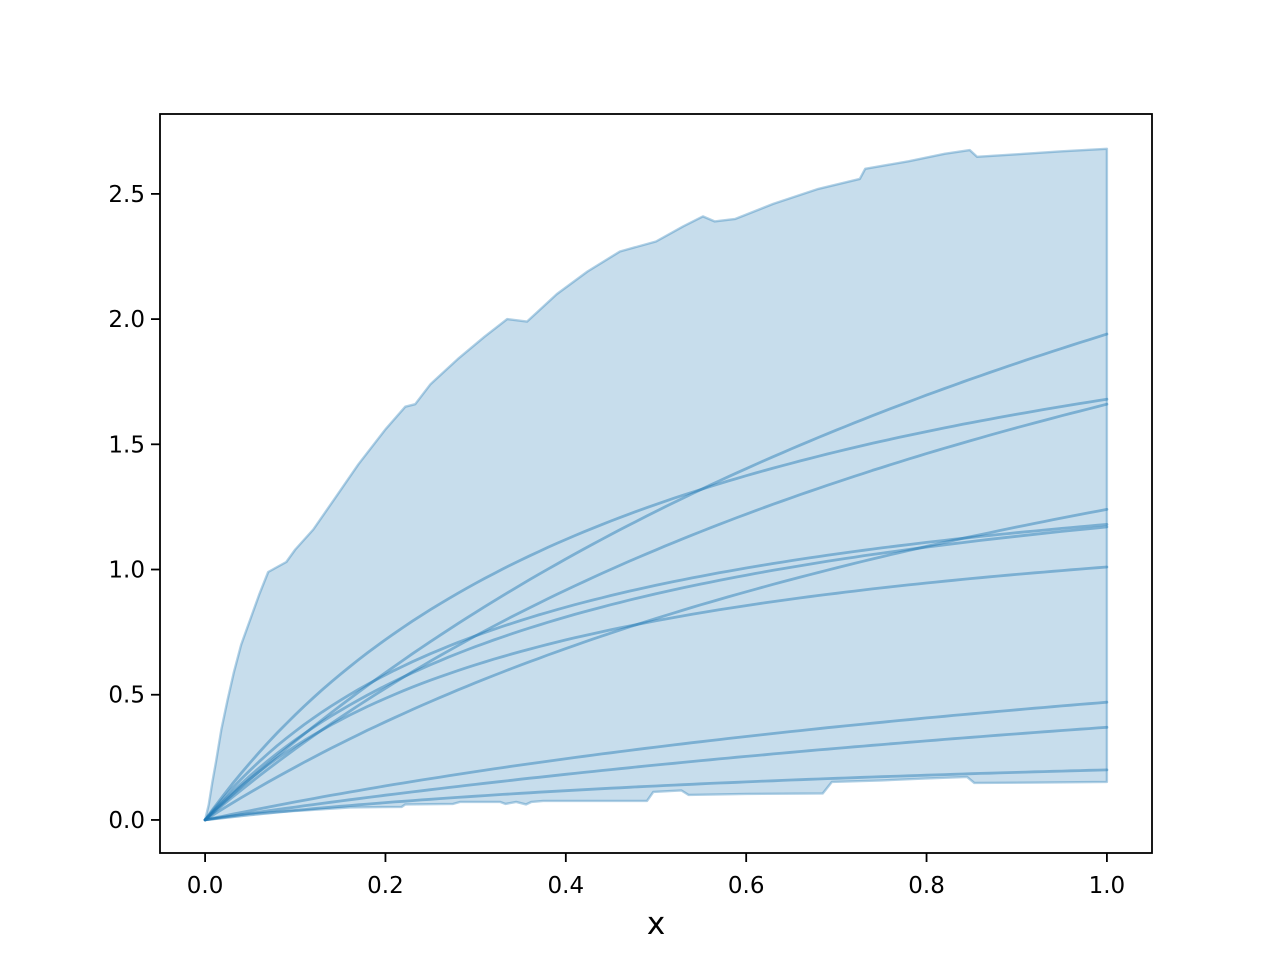  Describe the element at coordinates (656, 924) in the screenshot. I see `x-axis-label: x` at that location.